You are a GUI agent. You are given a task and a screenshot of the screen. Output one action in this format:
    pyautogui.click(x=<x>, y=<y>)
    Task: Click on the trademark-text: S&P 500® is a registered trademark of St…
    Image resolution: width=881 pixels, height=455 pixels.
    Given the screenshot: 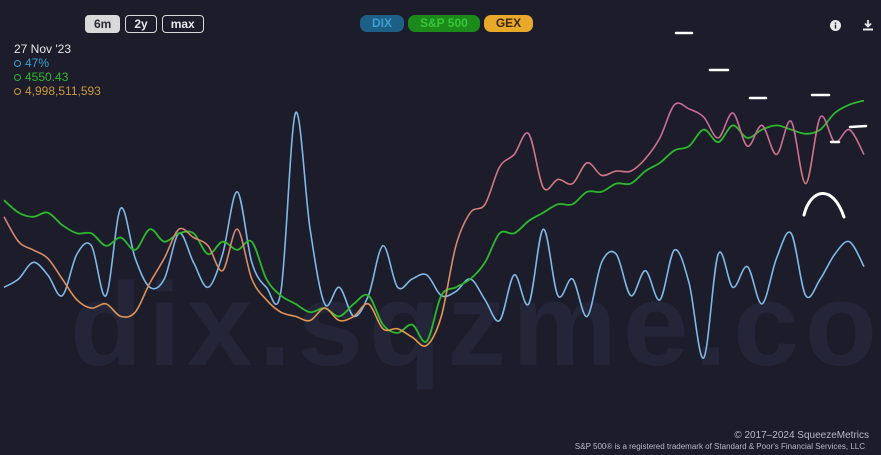 What is the action you would take?
    pyautogui.click(x=719, y=446)
    